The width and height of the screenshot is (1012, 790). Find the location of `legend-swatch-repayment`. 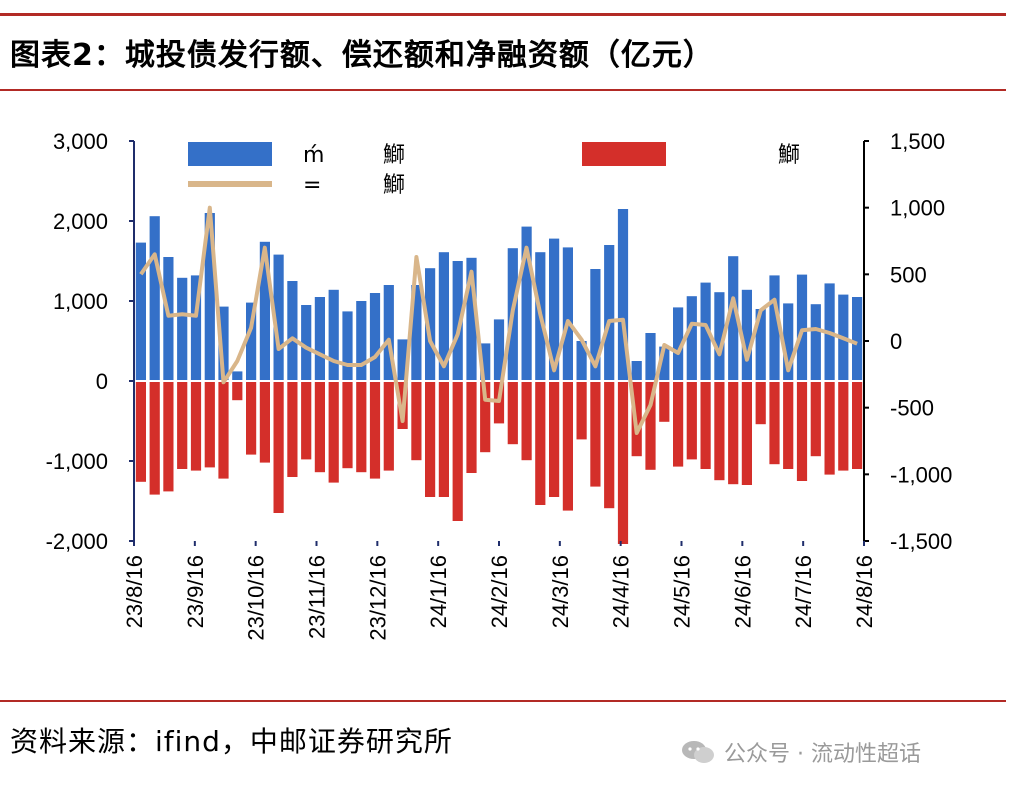

legend-swatch-repayment is located at coordinates (624, 154).